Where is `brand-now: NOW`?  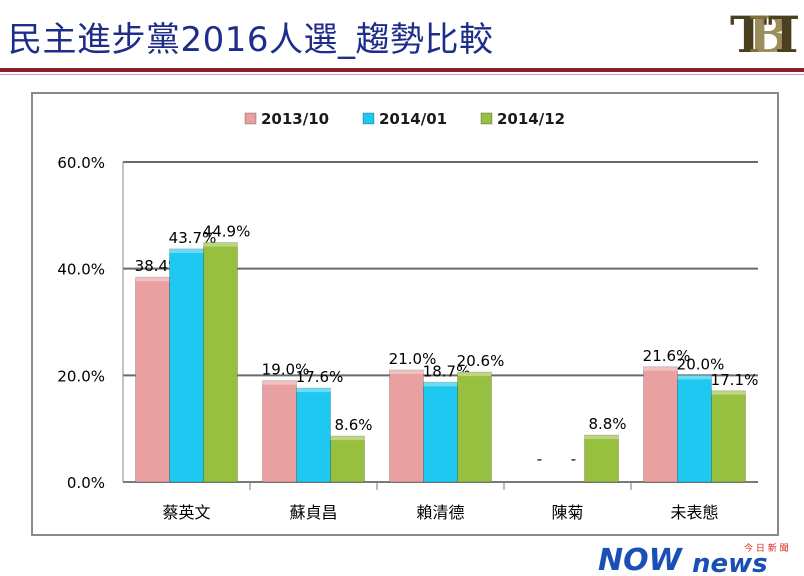 brand-now: NOW is located at coordinates (641, 559).